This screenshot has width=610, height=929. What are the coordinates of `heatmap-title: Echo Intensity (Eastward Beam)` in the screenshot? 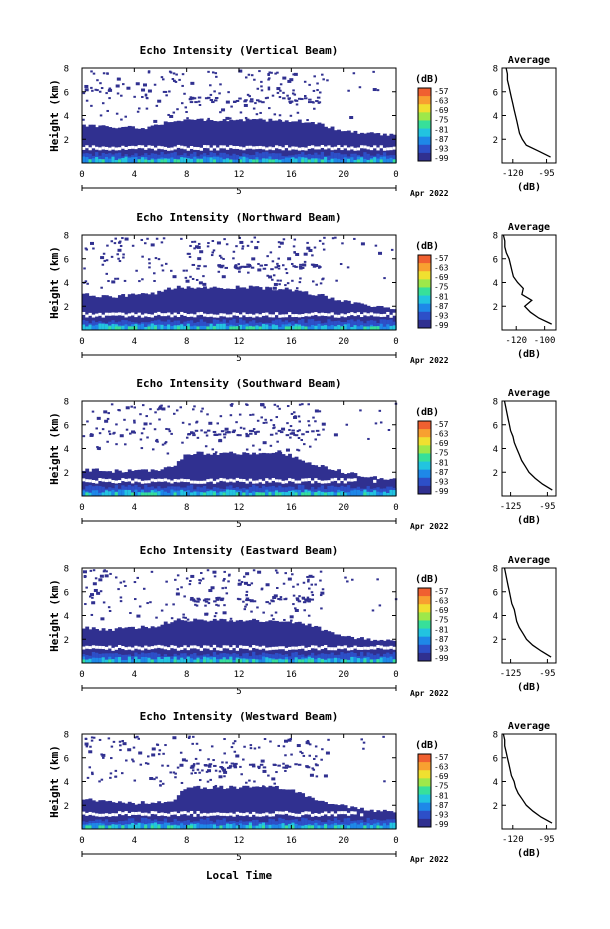 It's located at (239, 550).